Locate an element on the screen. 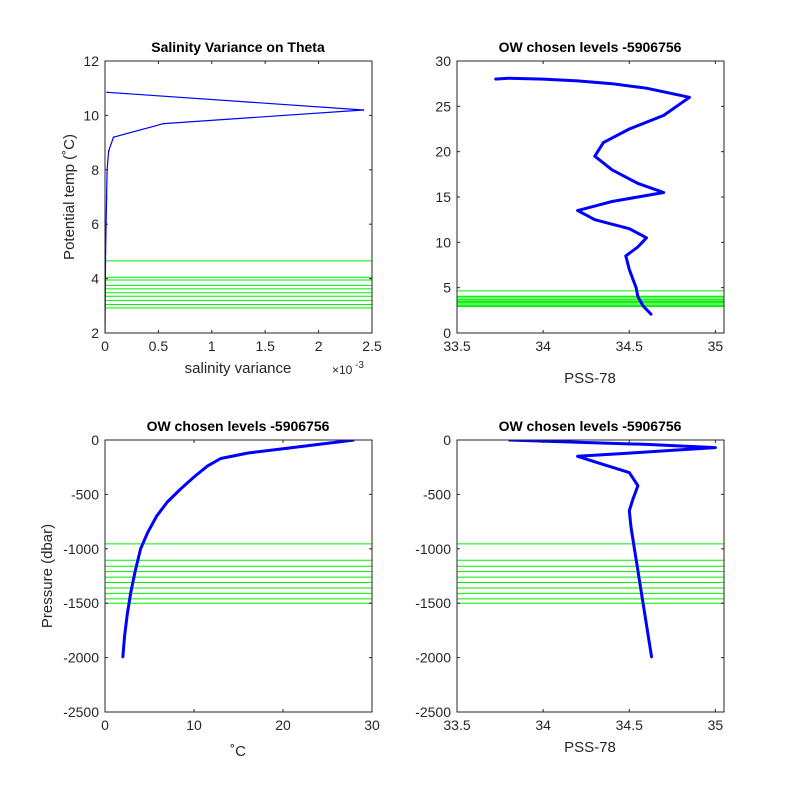  panel-title: Salinity Variance on Theta is located at coordinates (238, 47).